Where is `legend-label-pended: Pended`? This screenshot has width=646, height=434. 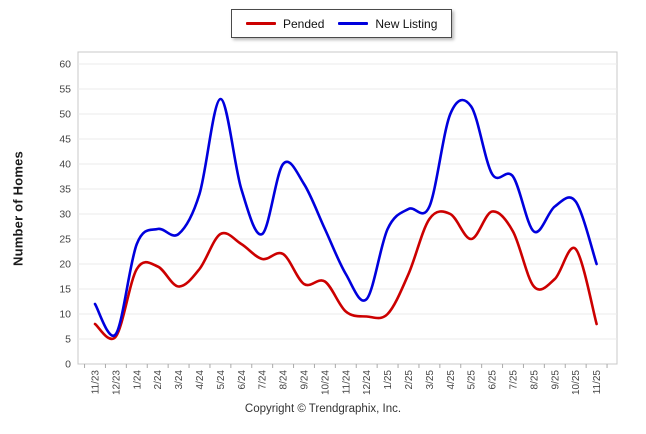
legend-label-pended: Pended is located at coordinates (304, 23).